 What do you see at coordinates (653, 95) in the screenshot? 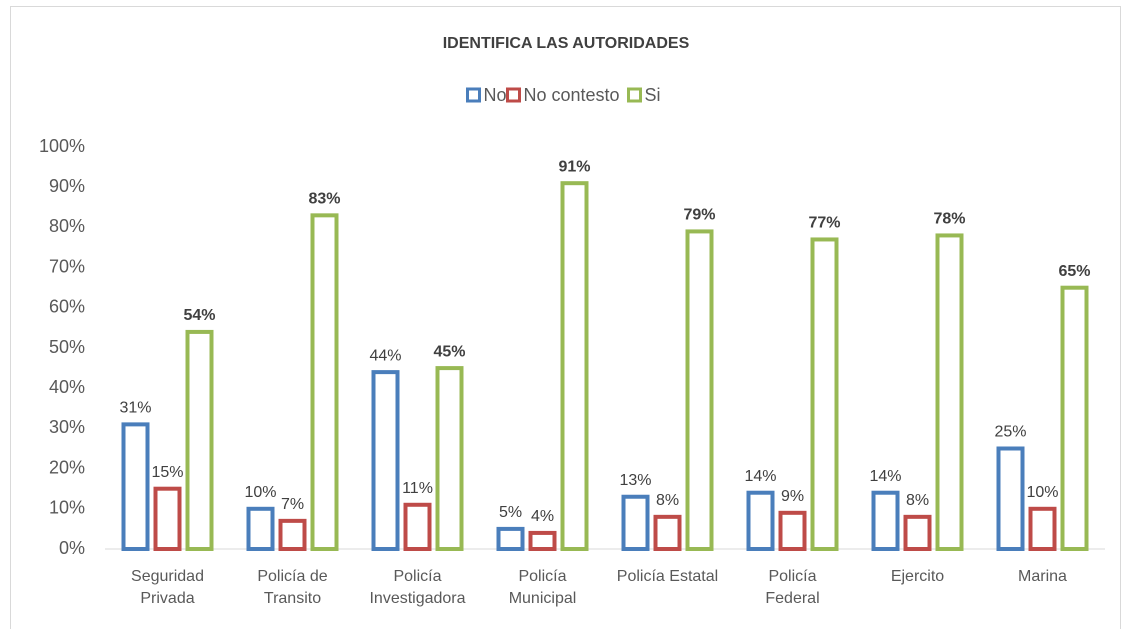
I see `legend-label: Si` at bounding box center [653, 95].